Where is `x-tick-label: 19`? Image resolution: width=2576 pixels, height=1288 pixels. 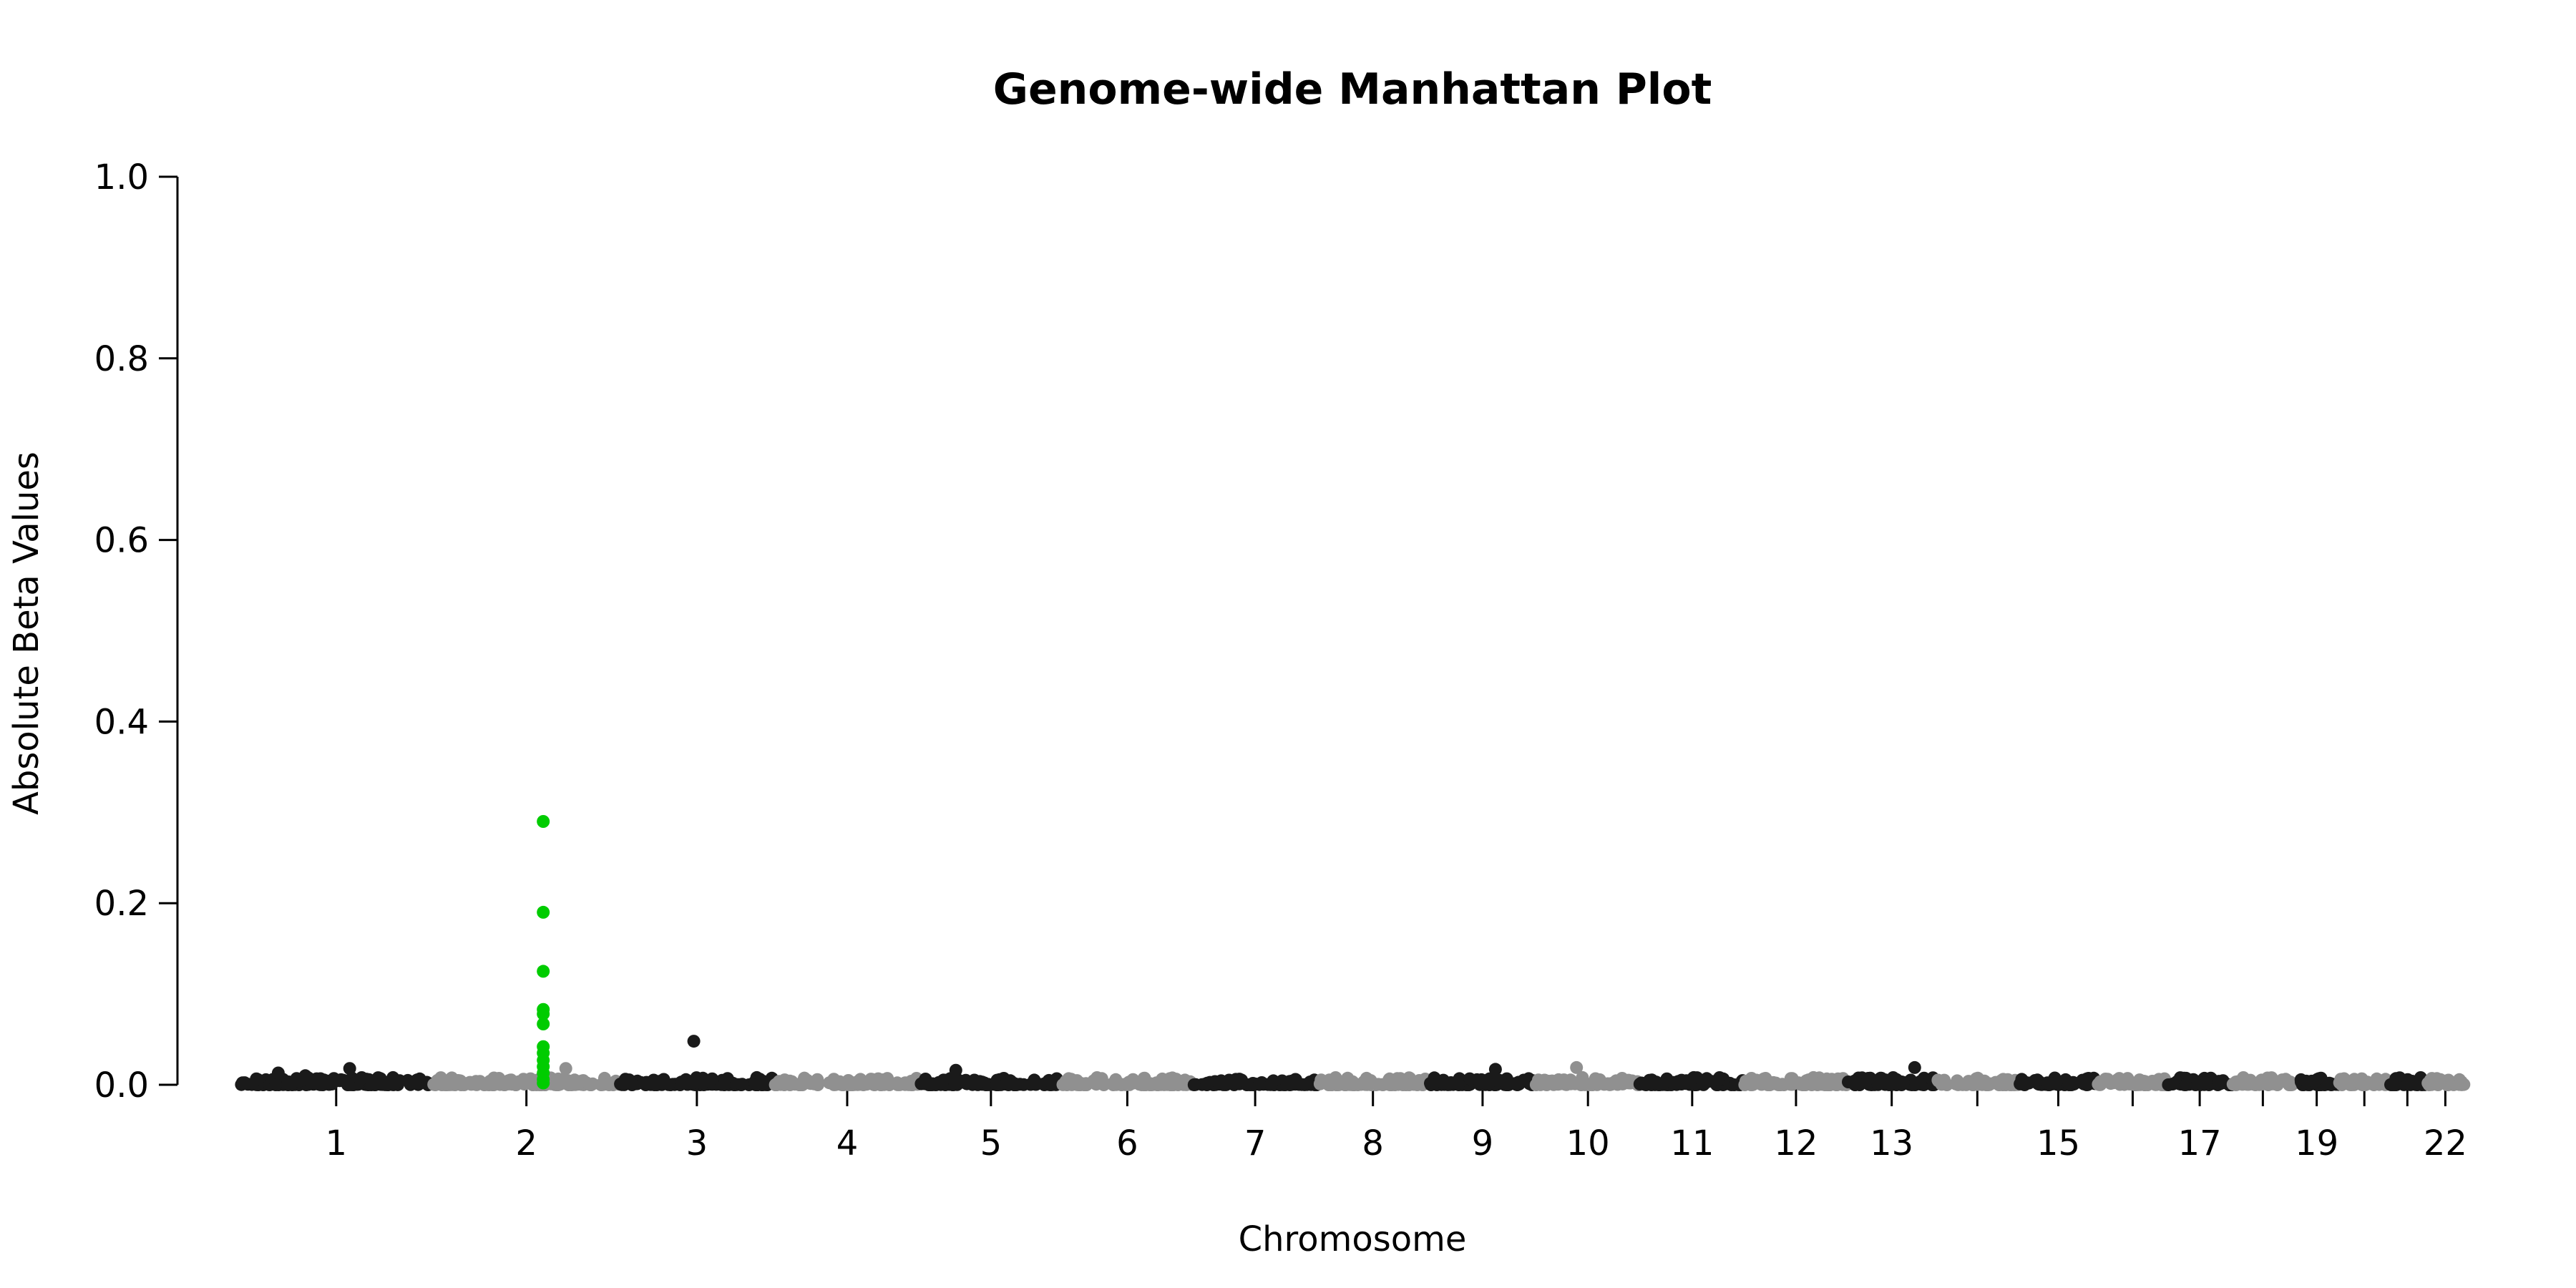 x-tick-label: 19 is located at coordinates (2316, 1143).